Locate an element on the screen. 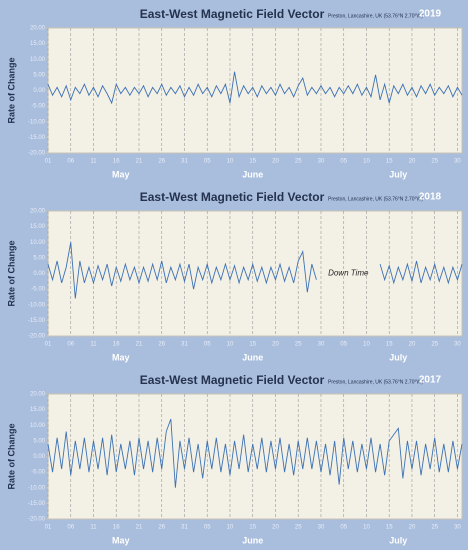 This screenshot has height=550, width=468. year-label: 2018 is located at coordinates (430, 197).